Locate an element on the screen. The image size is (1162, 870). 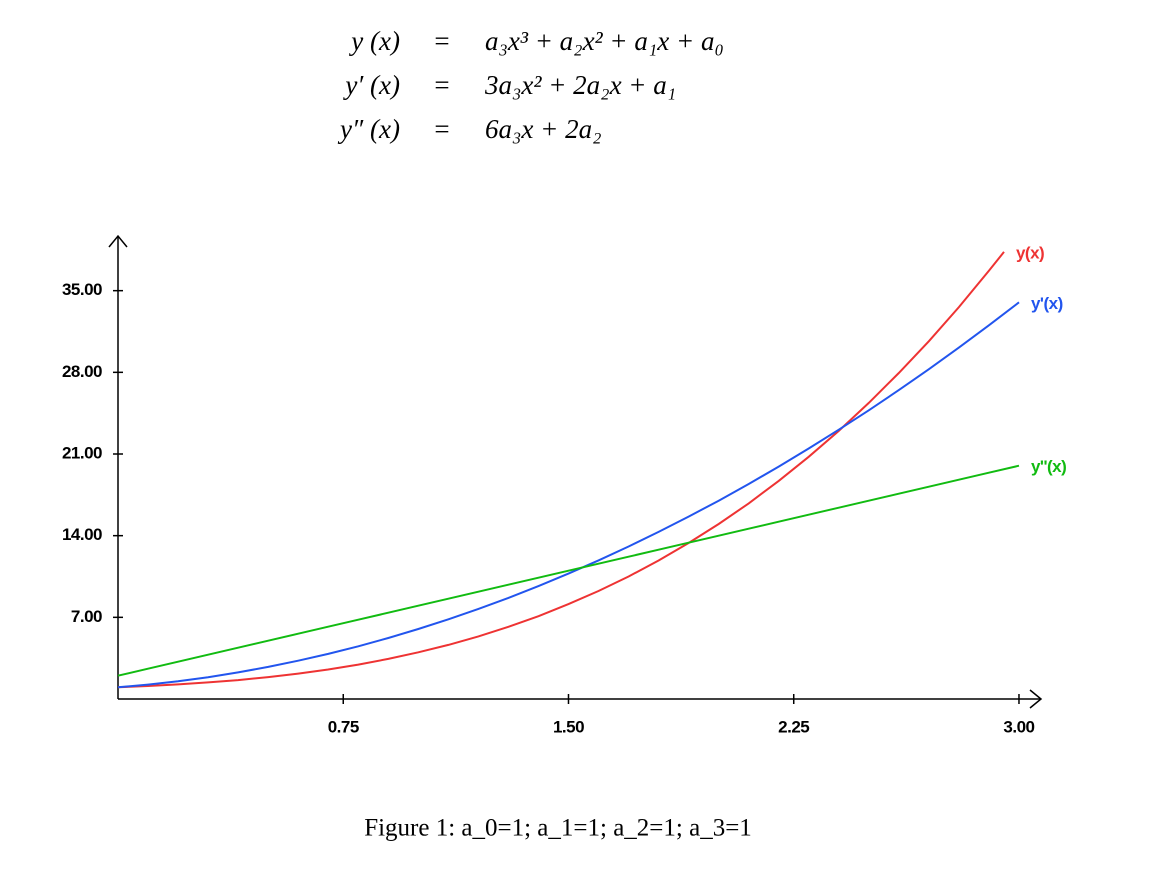
y-tick-label: 7.00 is located at coordinates (86, 616).